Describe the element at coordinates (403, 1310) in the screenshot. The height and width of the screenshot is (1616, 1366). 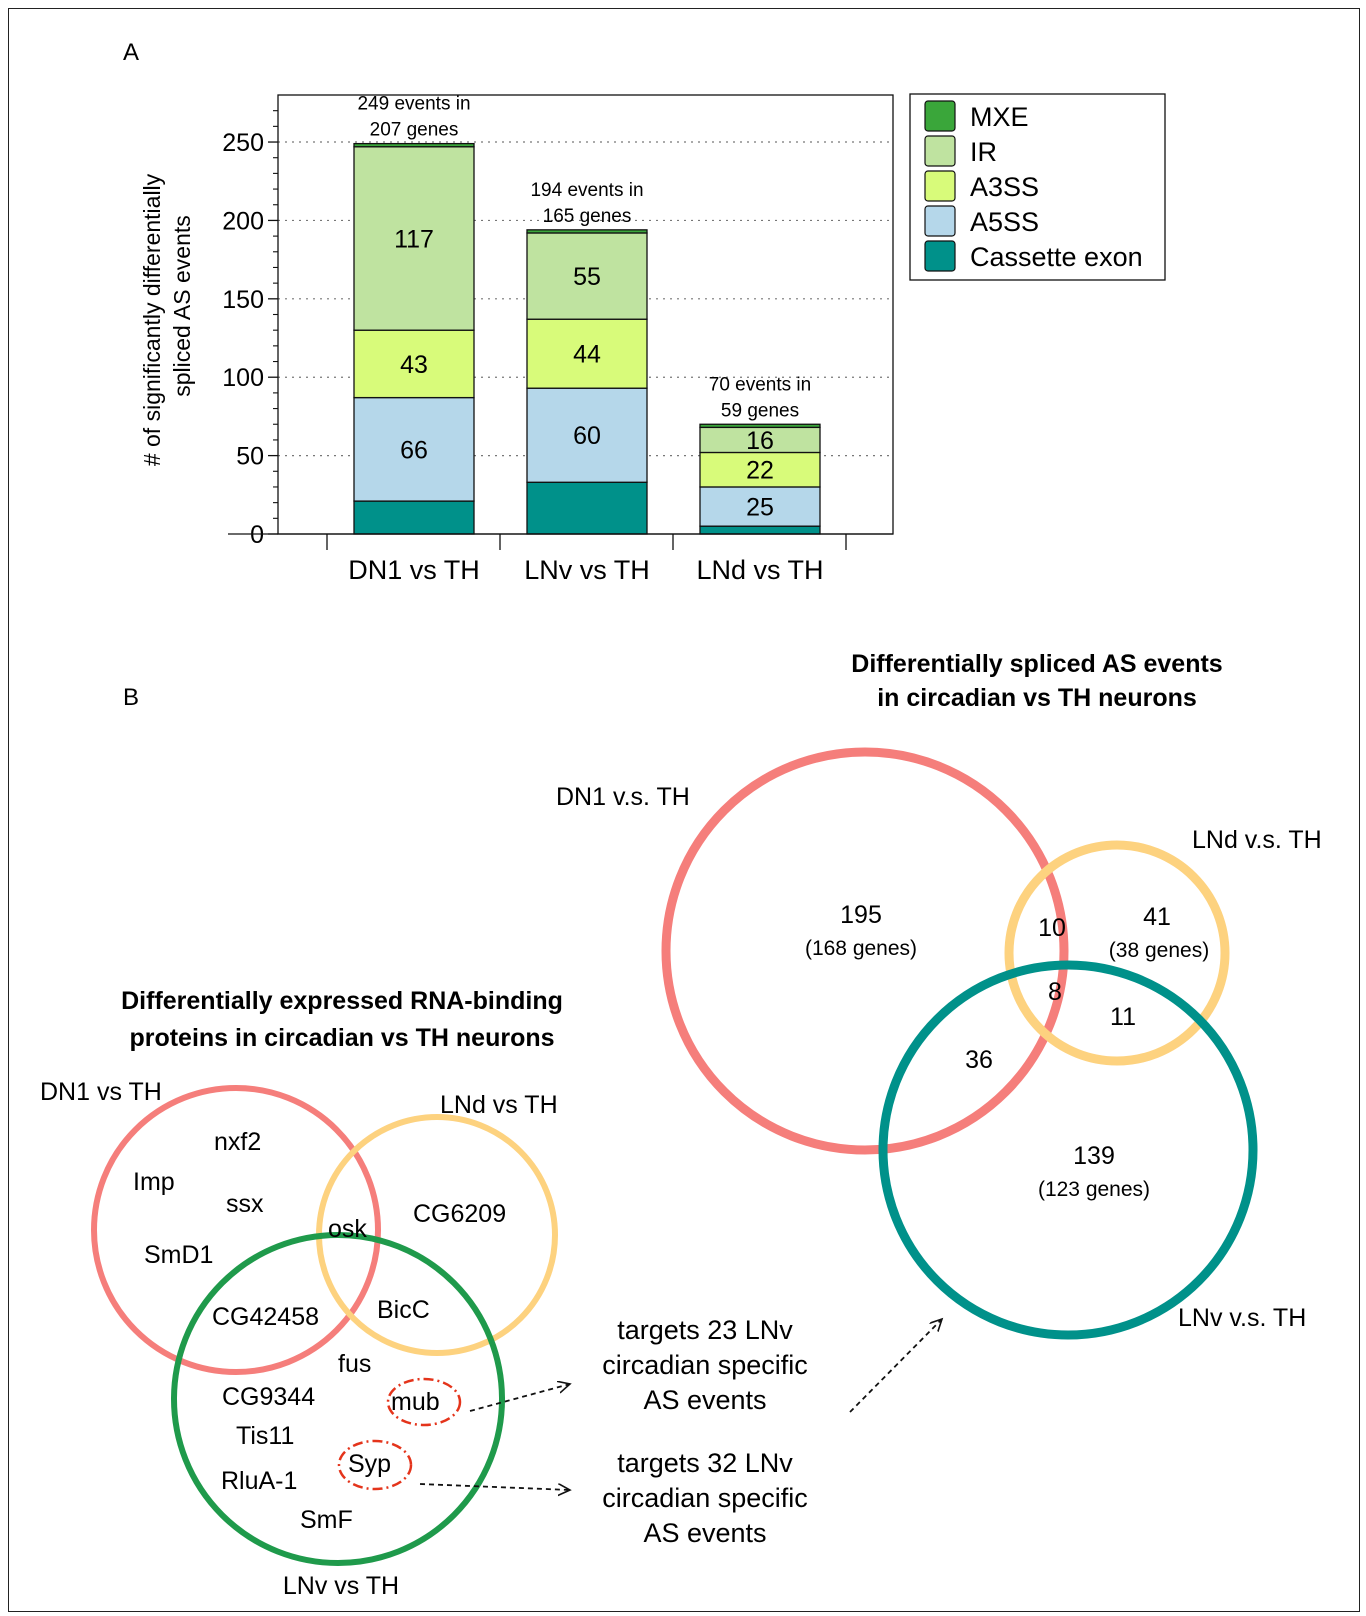
I see `gene-bicc: BicC` at that location.